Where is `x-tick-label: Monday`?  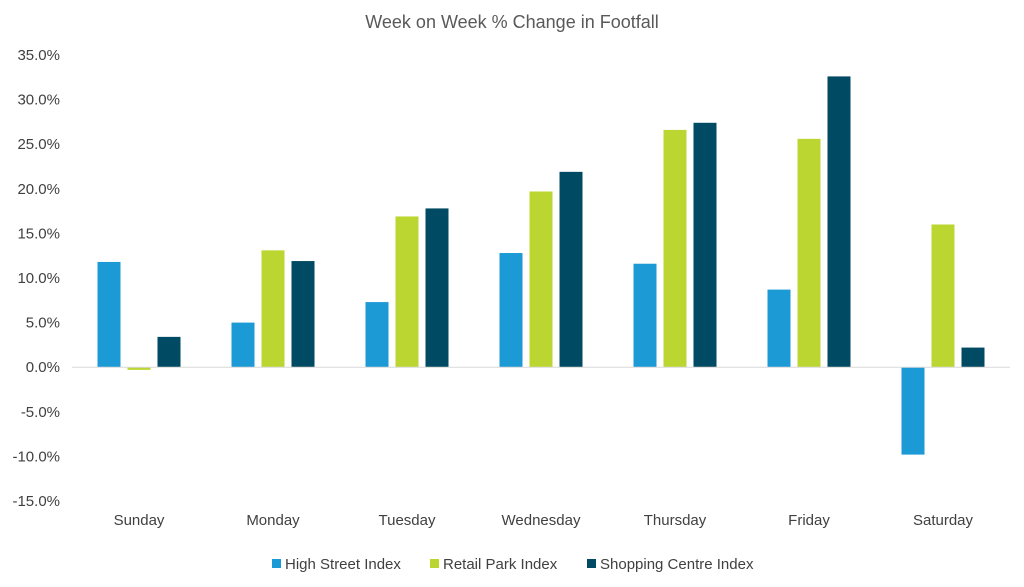 x-tick-label: Monday is located at coordinates (273, 520).